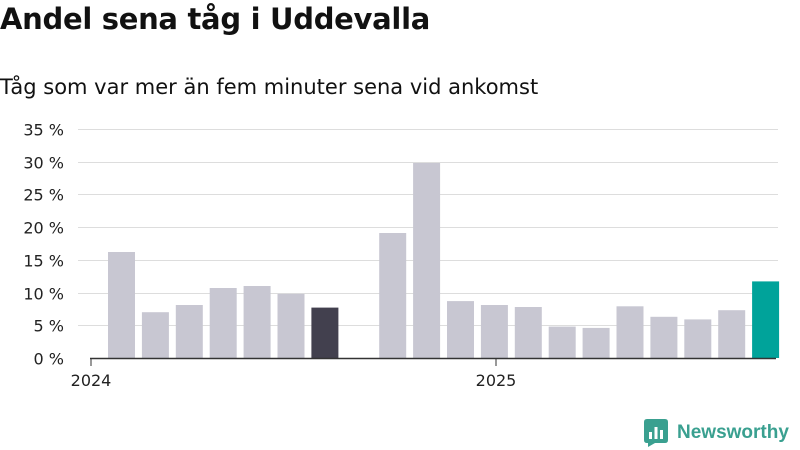 The width and height of the screenshot is (800, 450). What do you see at coordinates (43, 195) in the screenshot?
I see `y-tick-label: 25 %` at bounding box center [43, 195].